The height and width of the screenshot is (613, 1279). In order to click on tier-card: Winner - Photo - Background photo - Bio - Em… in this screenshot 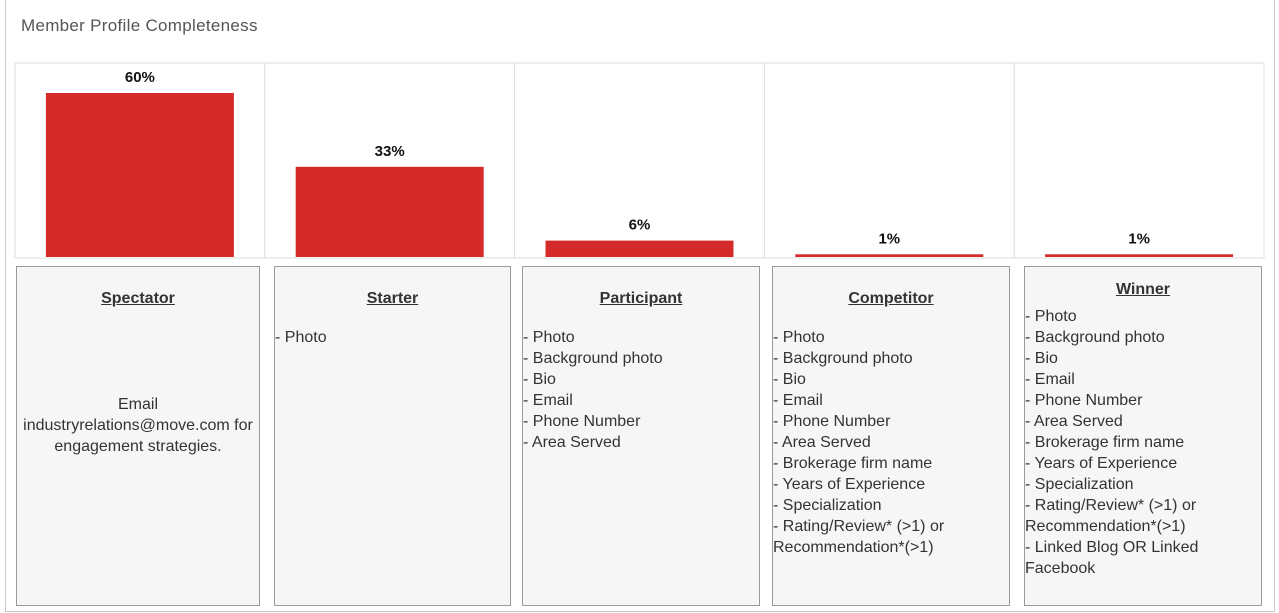, I will do `click(1143, 436)`.